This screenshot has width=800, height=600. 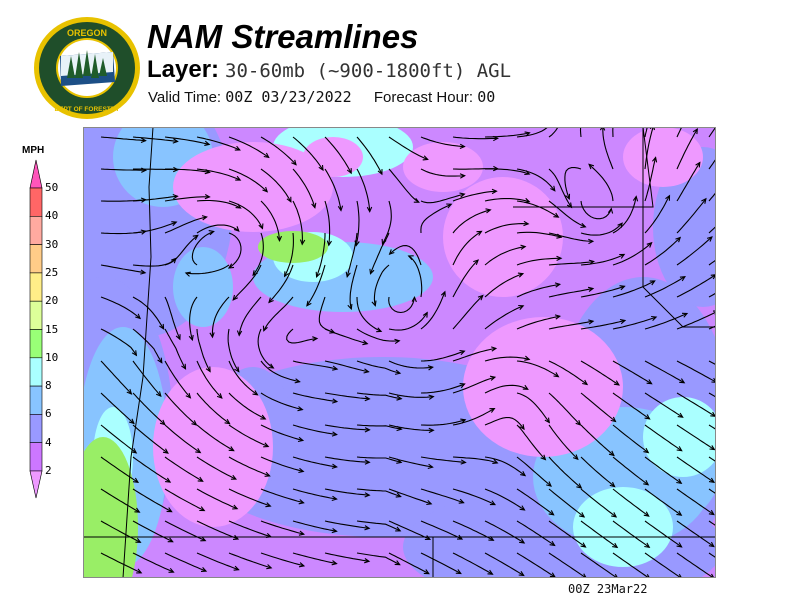 I want to click on color-legend, so click(x=36, y=329).